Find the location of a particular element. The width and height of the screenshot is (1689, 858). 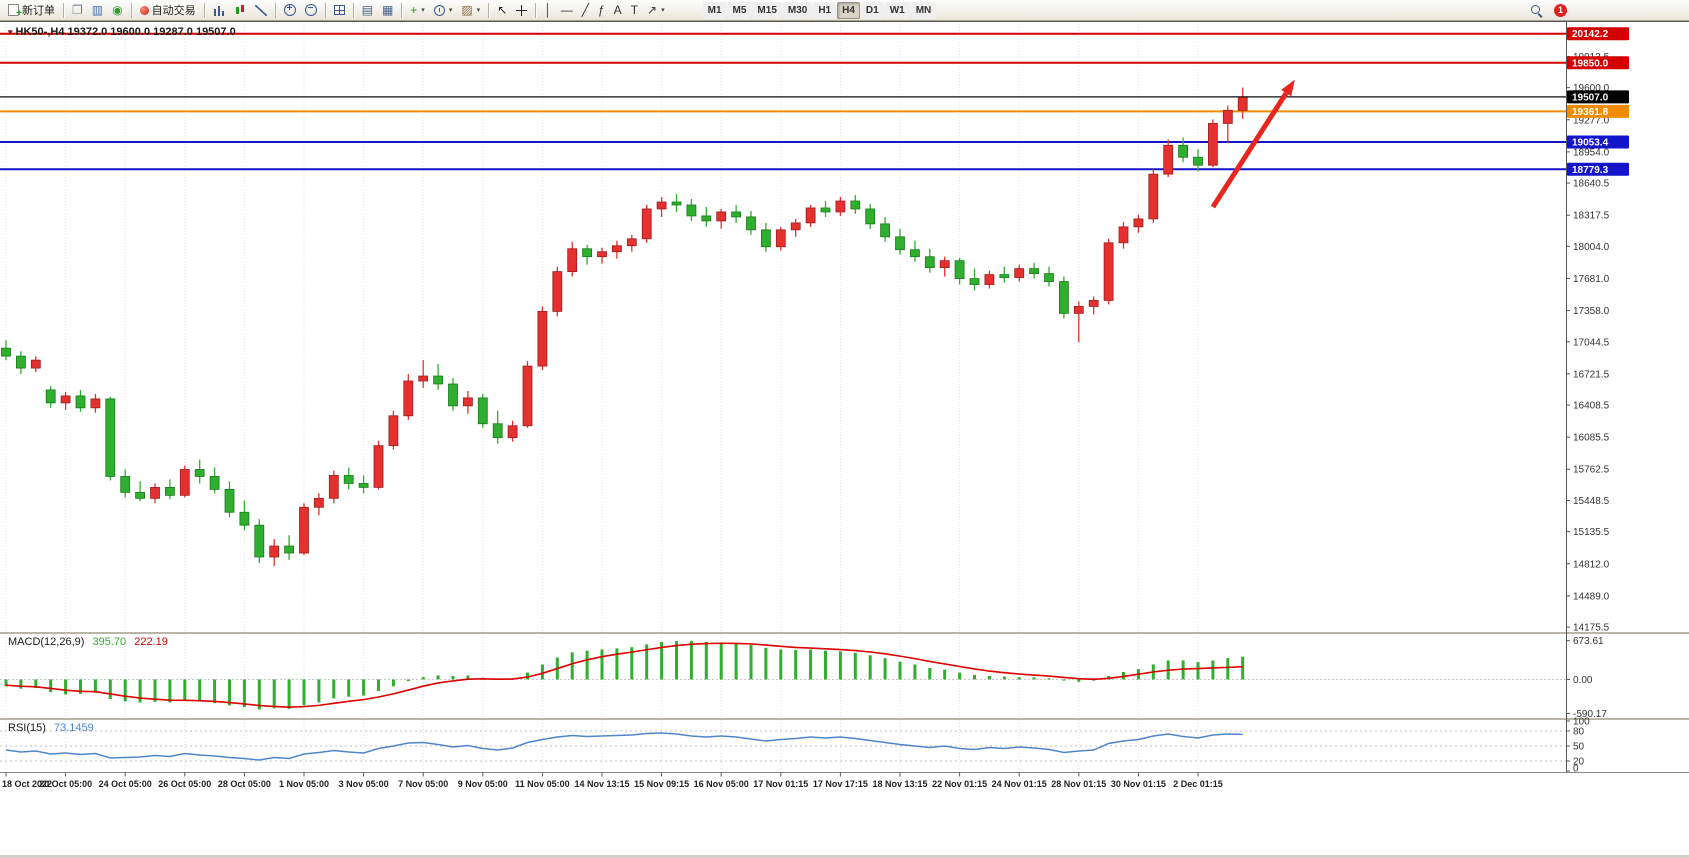

rsi-name: RSI(15) is located at coordinates (27, 728).